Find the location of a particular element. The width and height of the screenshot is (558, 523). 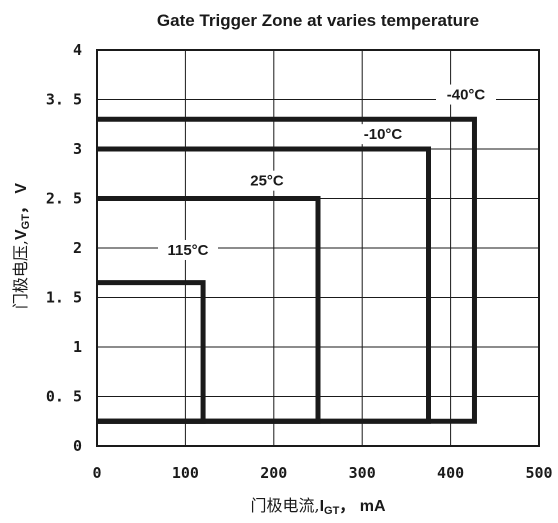

y-axis-label: 门极电压,VGT， V is located at coordinates (21, 246).